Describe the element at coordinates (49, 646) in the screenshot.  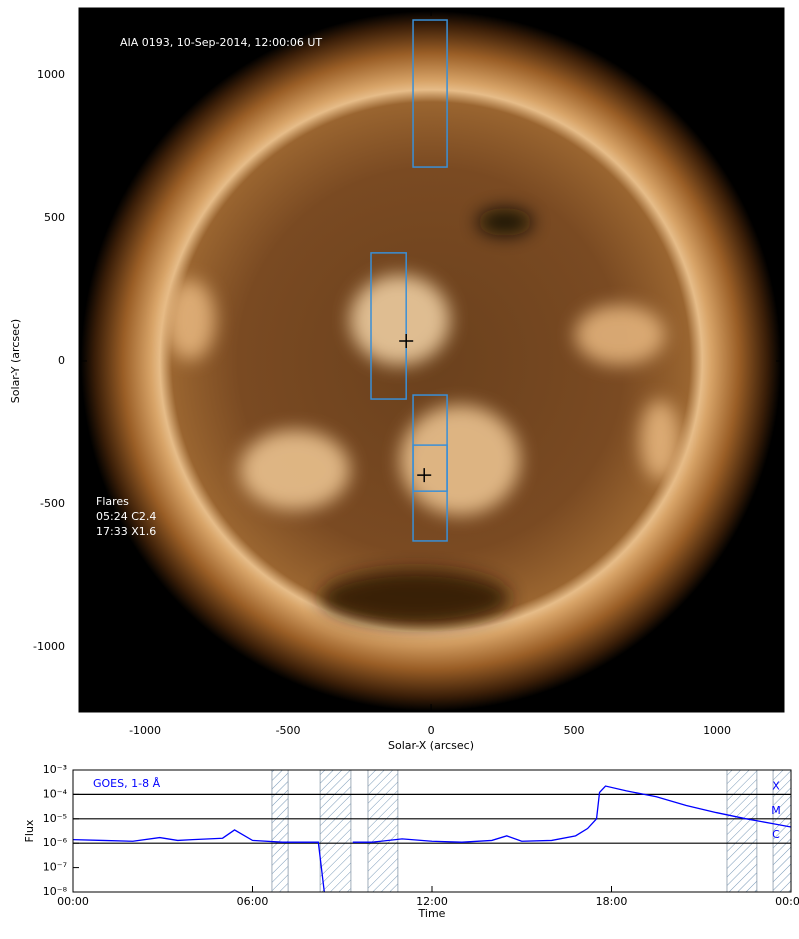
I see `y-tick-label: -1000` at that location.